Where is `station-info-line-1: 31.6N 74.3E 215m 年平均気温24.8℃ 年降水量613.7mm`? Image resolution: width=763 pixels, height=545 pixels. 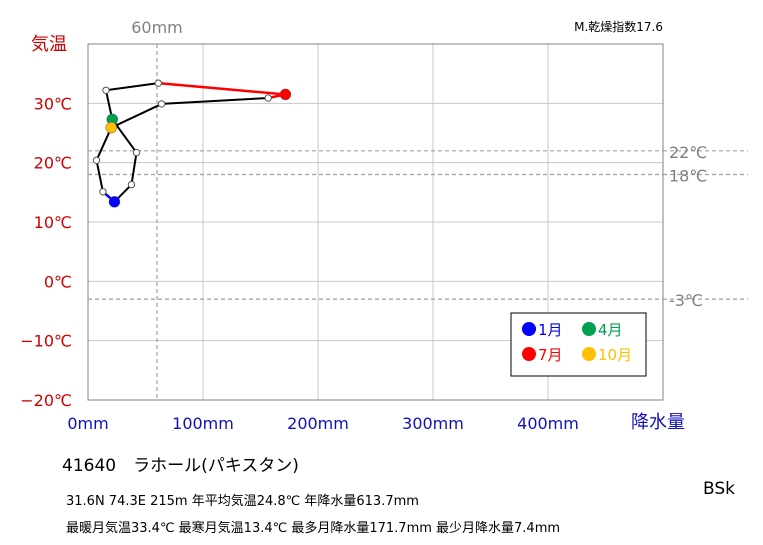
station-info-line-1: 31.6N 74.3E 215m 年平均気温24.8℃ 年降水量613.7mm is located at coordinates (242, 501).